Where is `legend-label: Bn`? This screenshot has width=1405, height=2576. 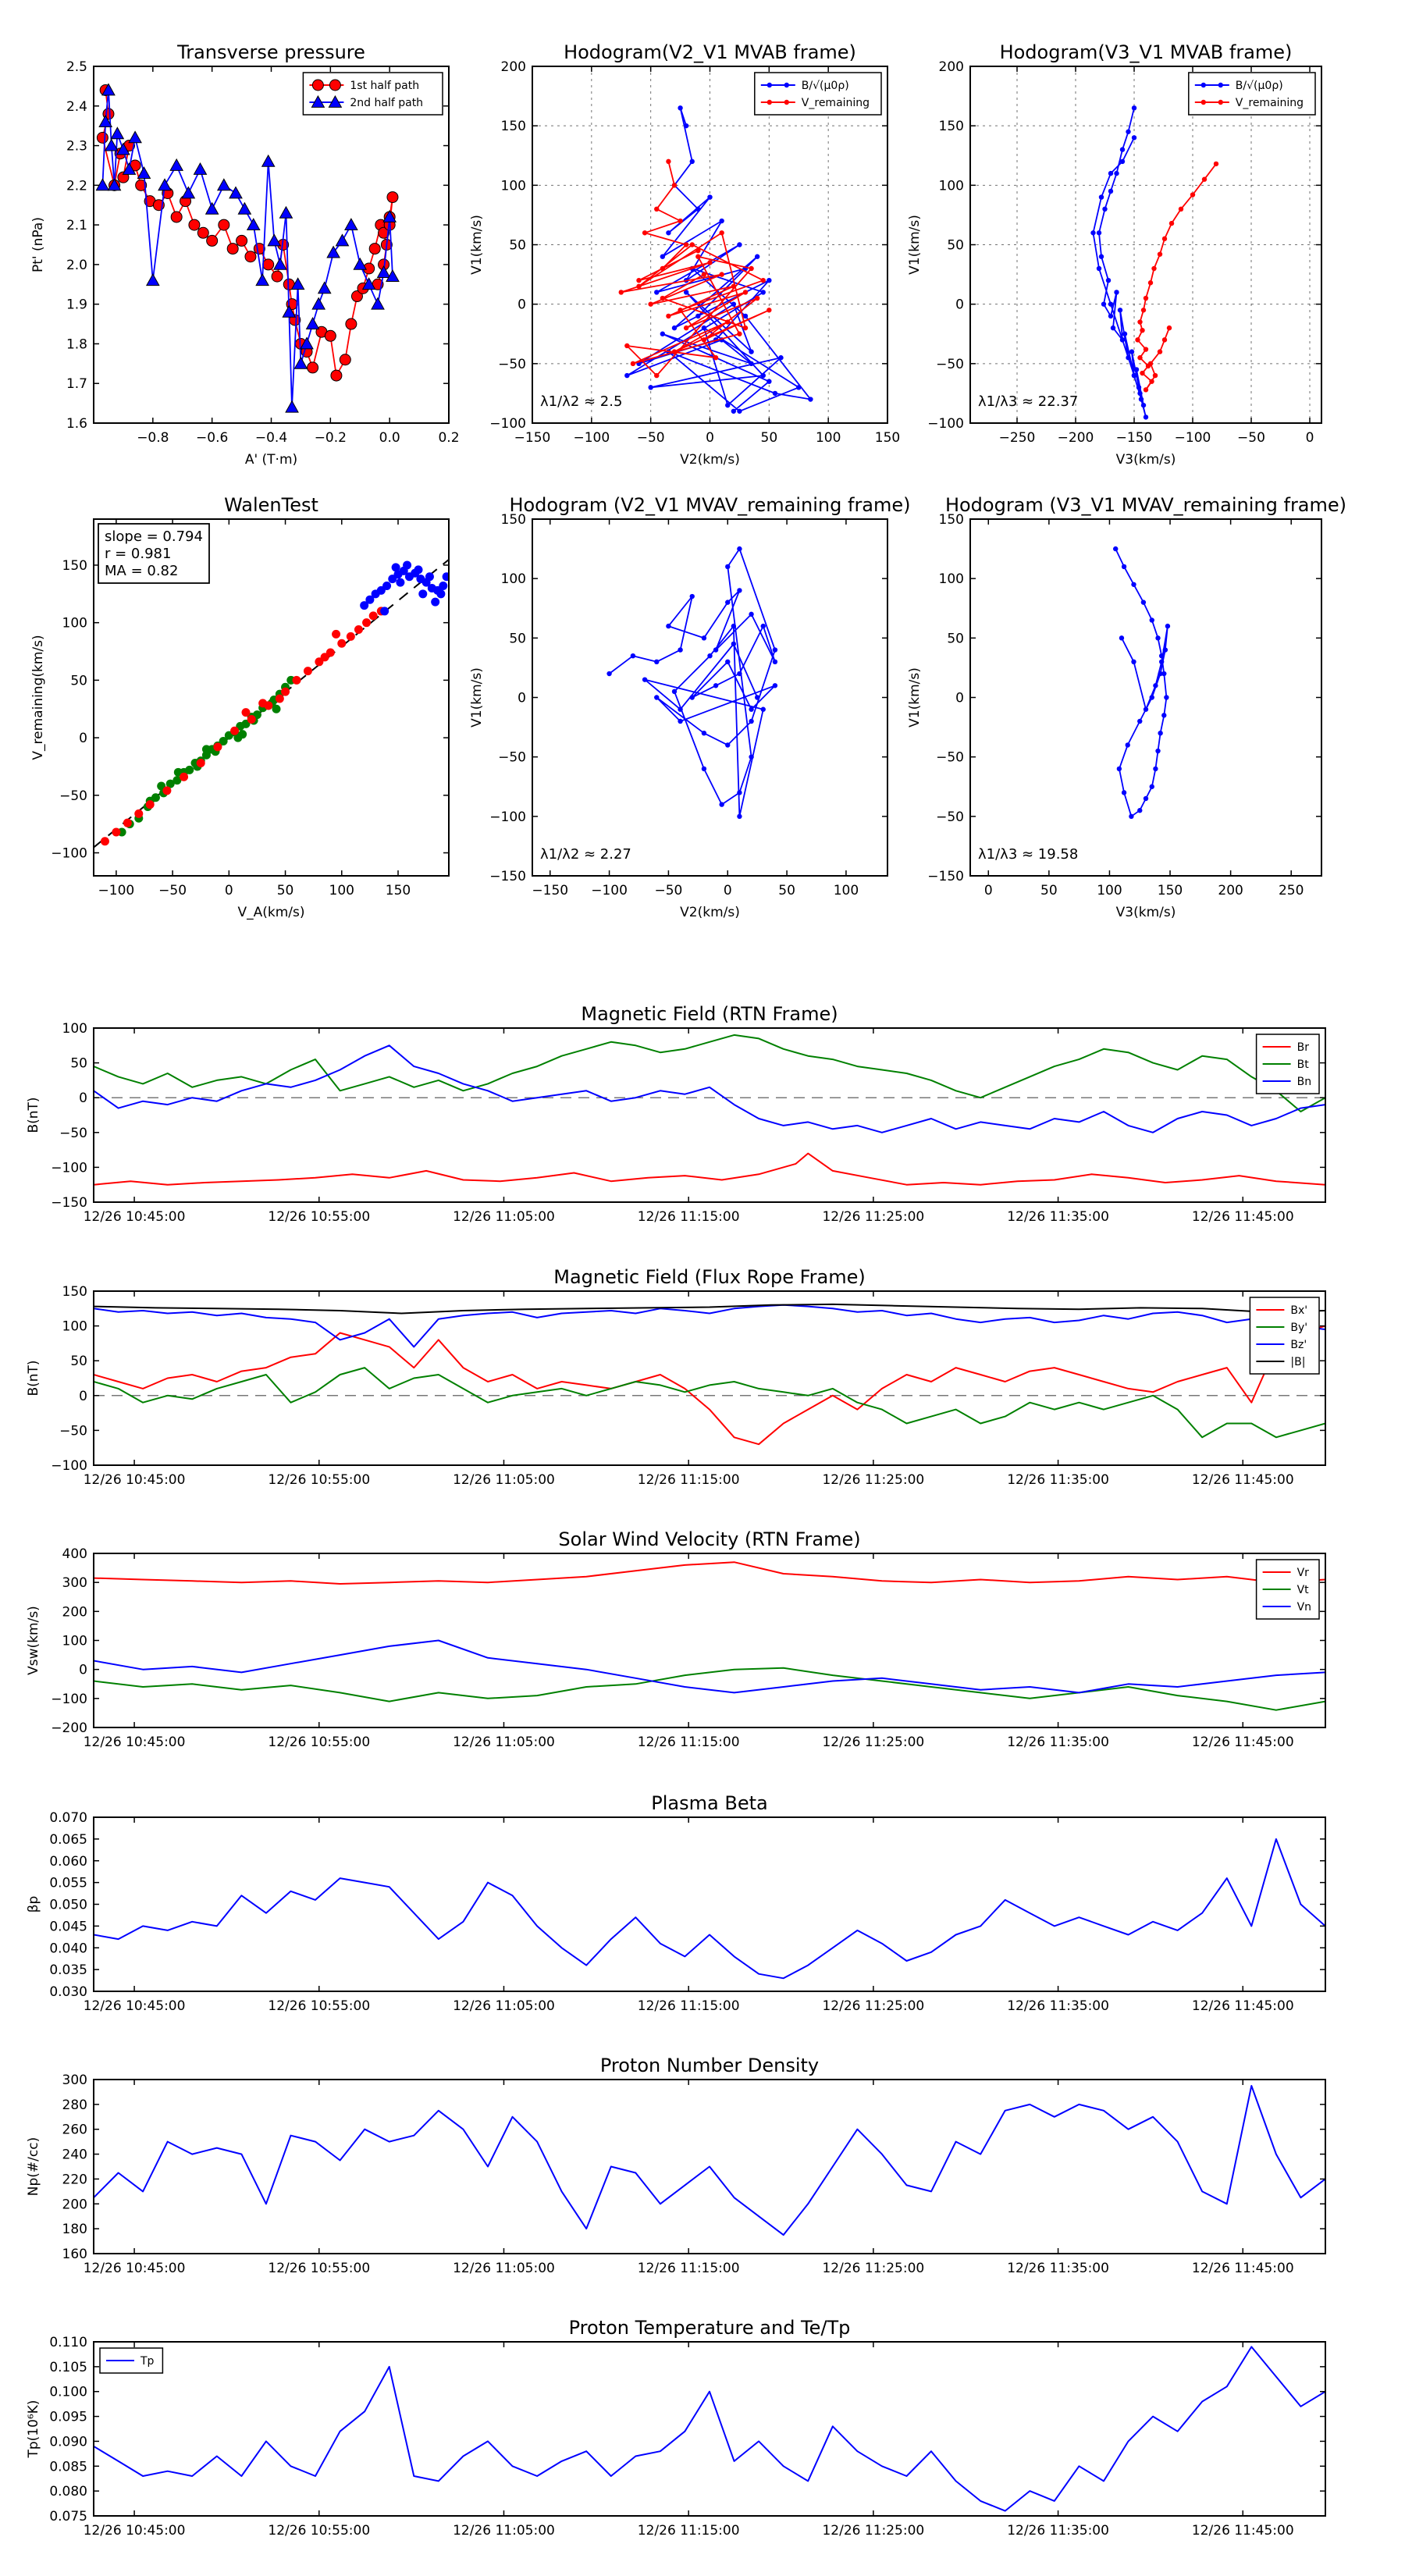
legend-label: Bn is located at coordinates (1304, 1082).